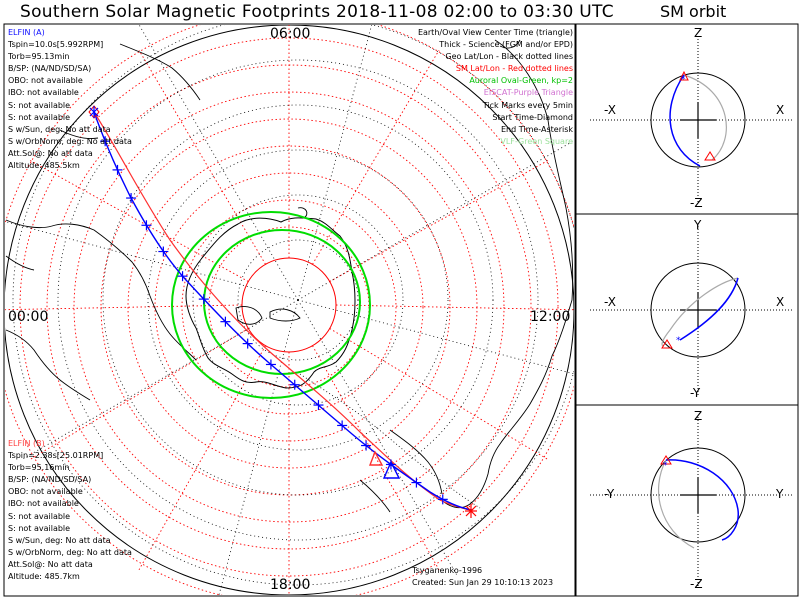 This screenshot has height=600, width=800. Describe the element at coordinates (536, 129) in the screenshot. I see `legend-item: End Time-Asterisk` at that location.